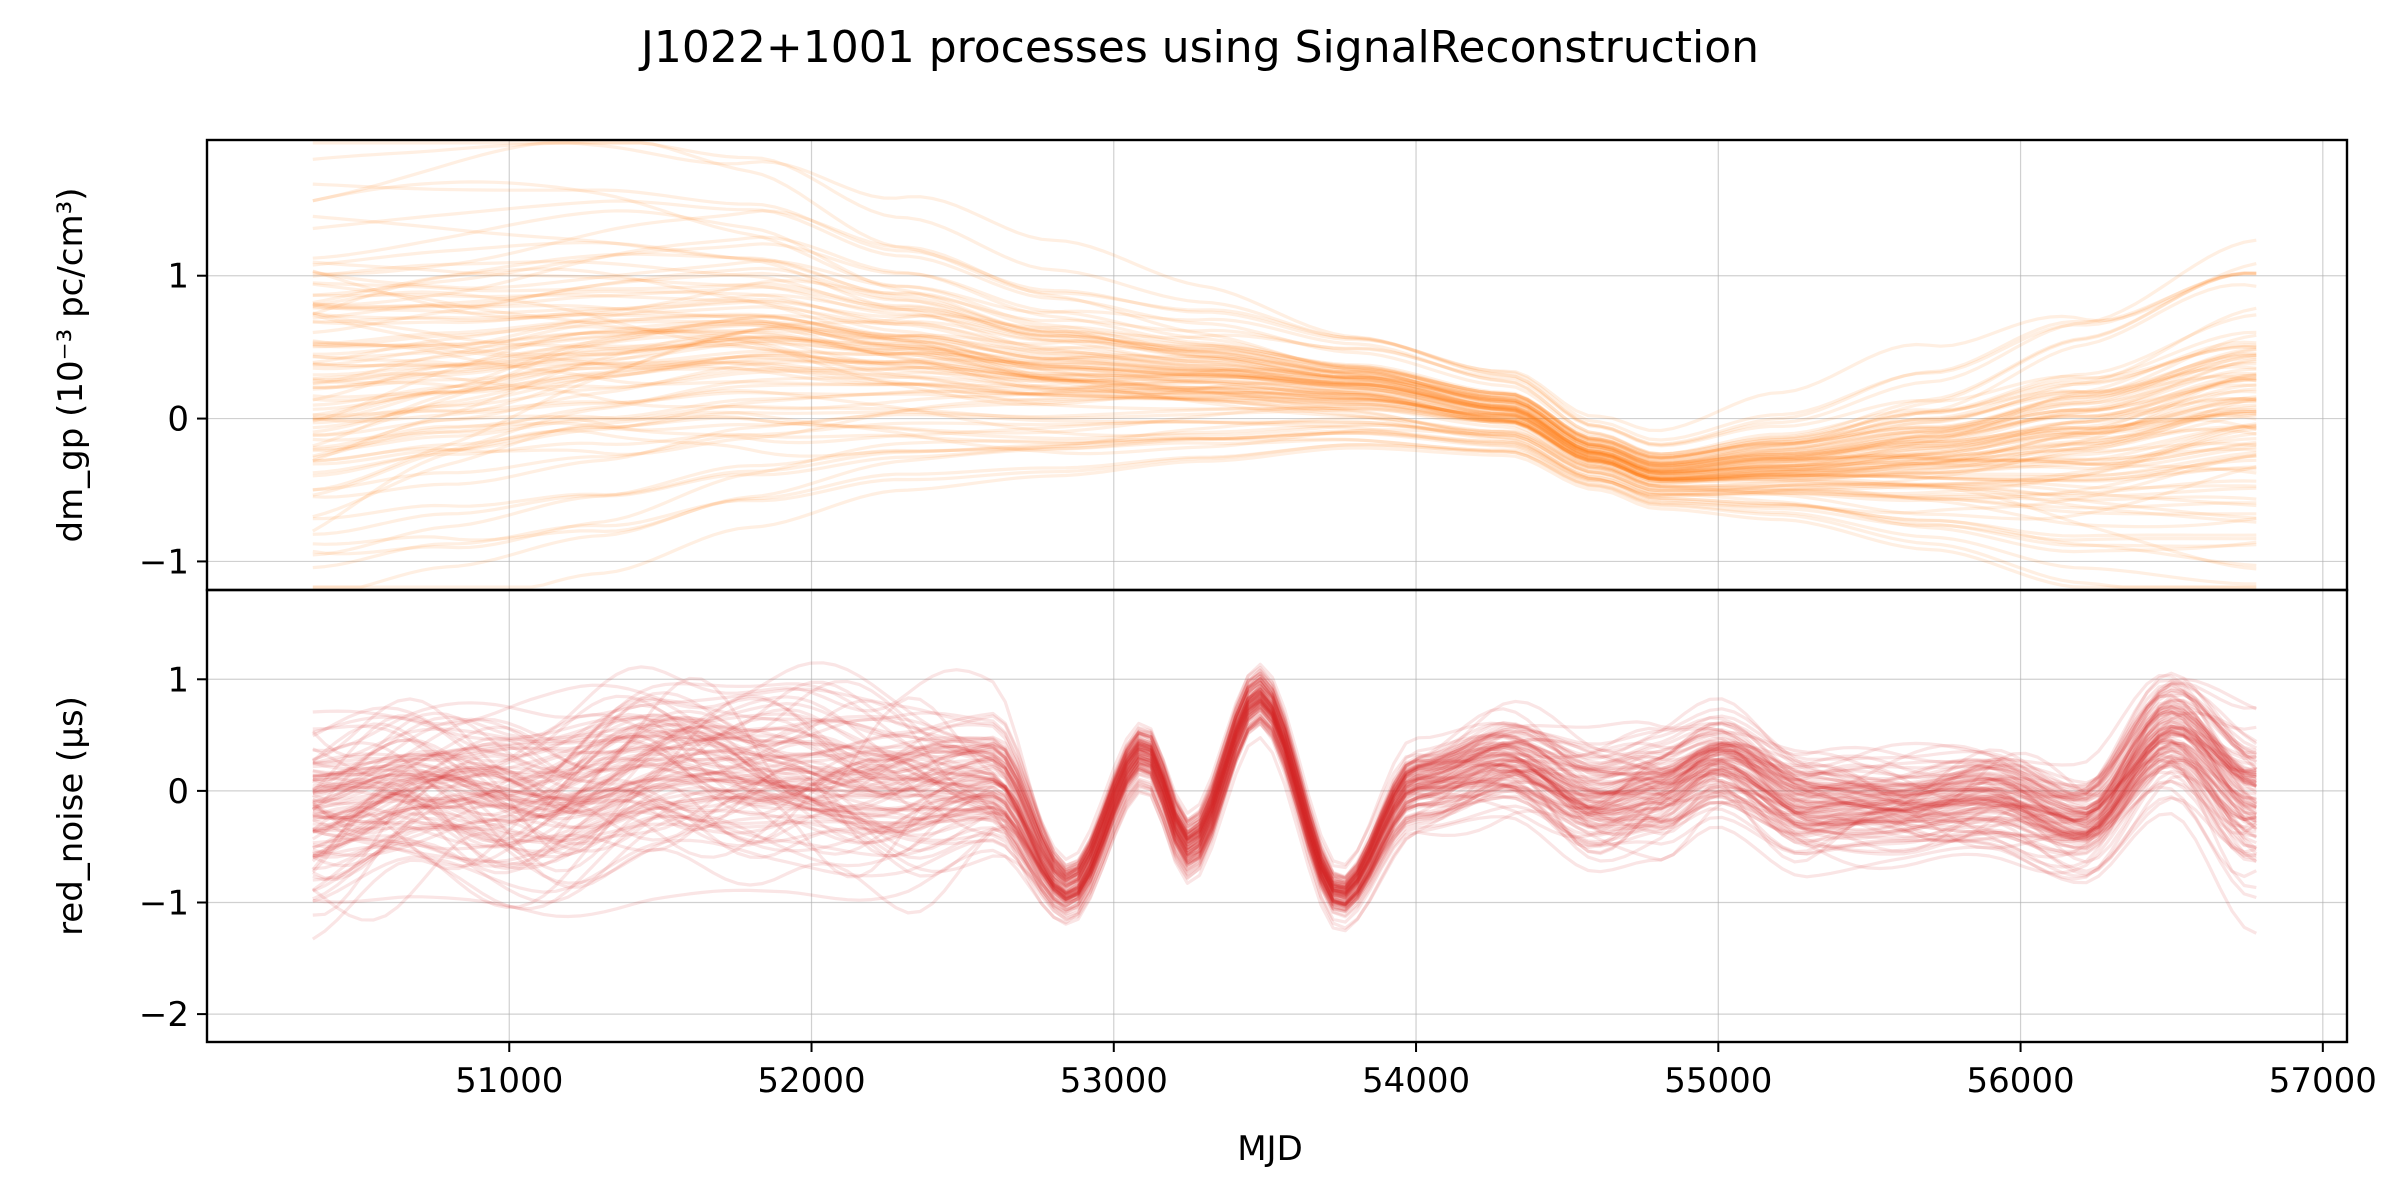  Describe the element at coordinates (178, 792) in the screenshot. I see `y-tick-label: 0` at that location.